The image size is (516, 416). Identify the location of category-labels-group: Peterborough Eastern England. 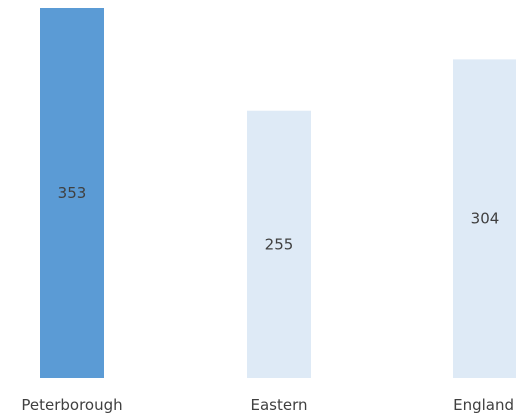
(267, 405).